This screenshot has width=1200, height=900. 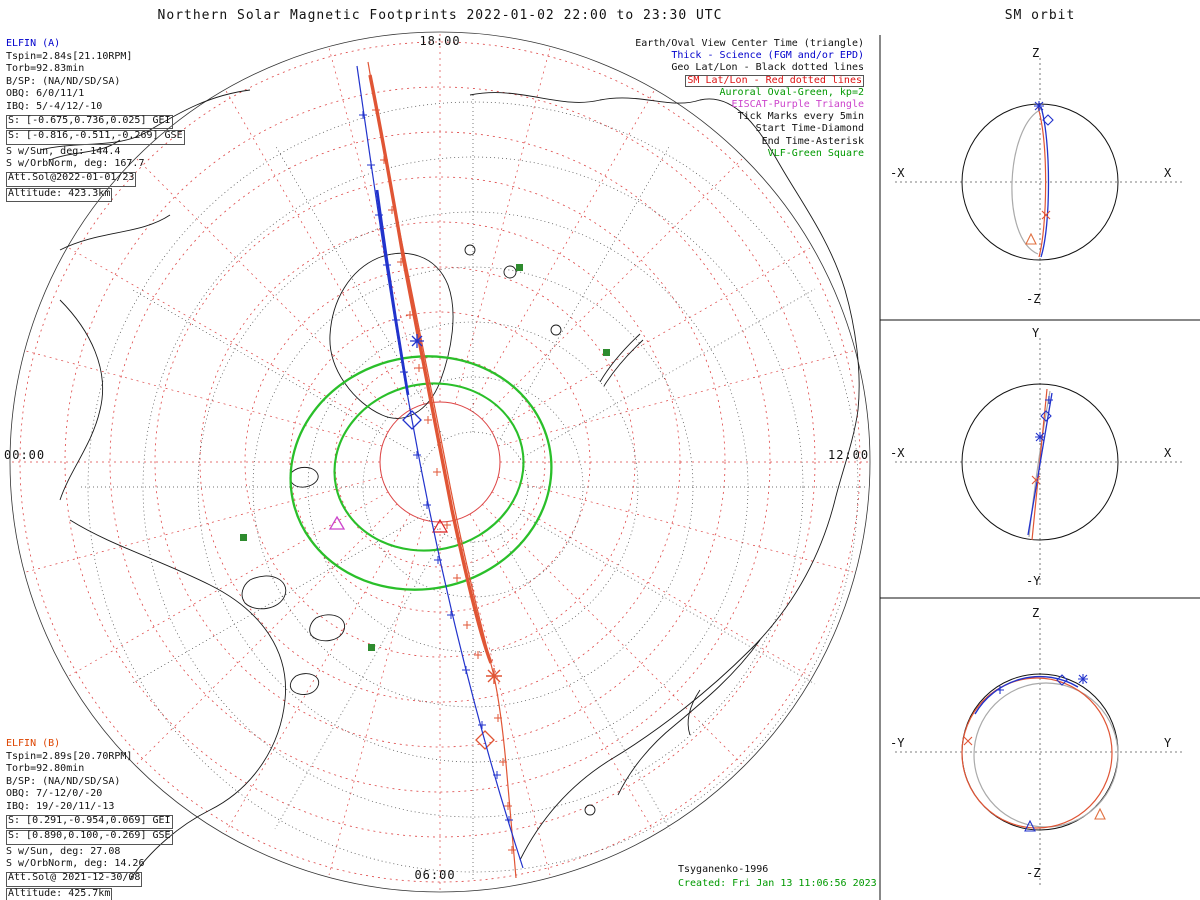 I want to click on orbit-panel-zx, so click(x=1040, y=183).